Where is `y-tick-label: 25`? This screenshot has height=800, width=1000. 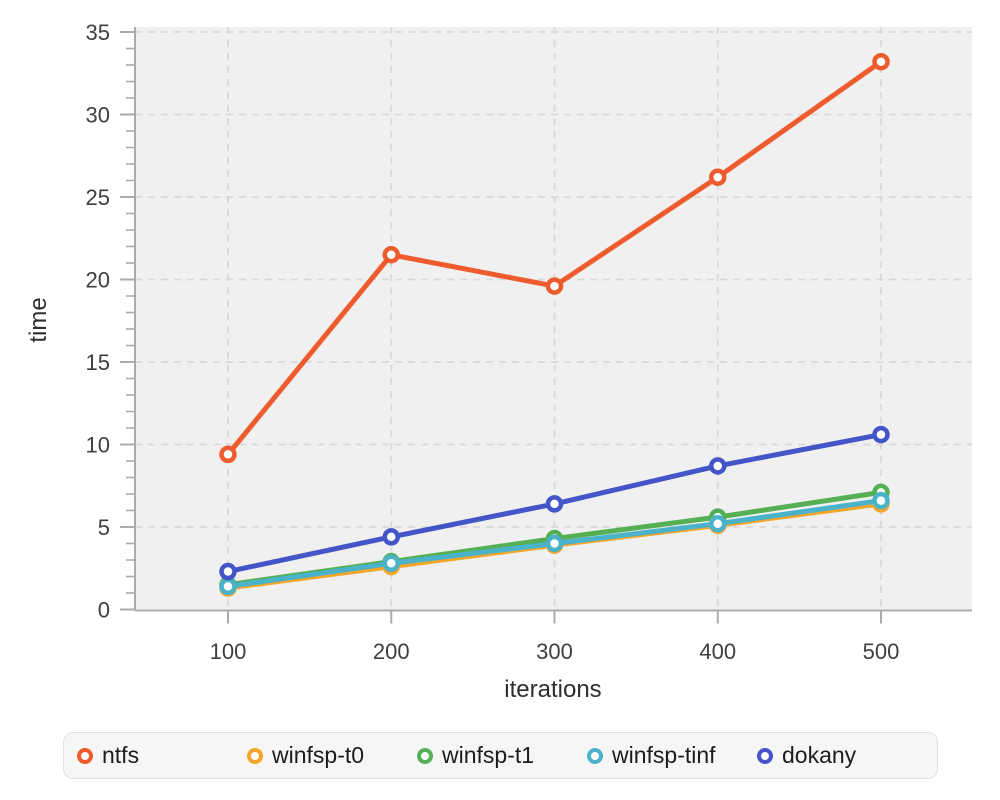
y-tick-label: 25 is located at coordinates (98, 197).